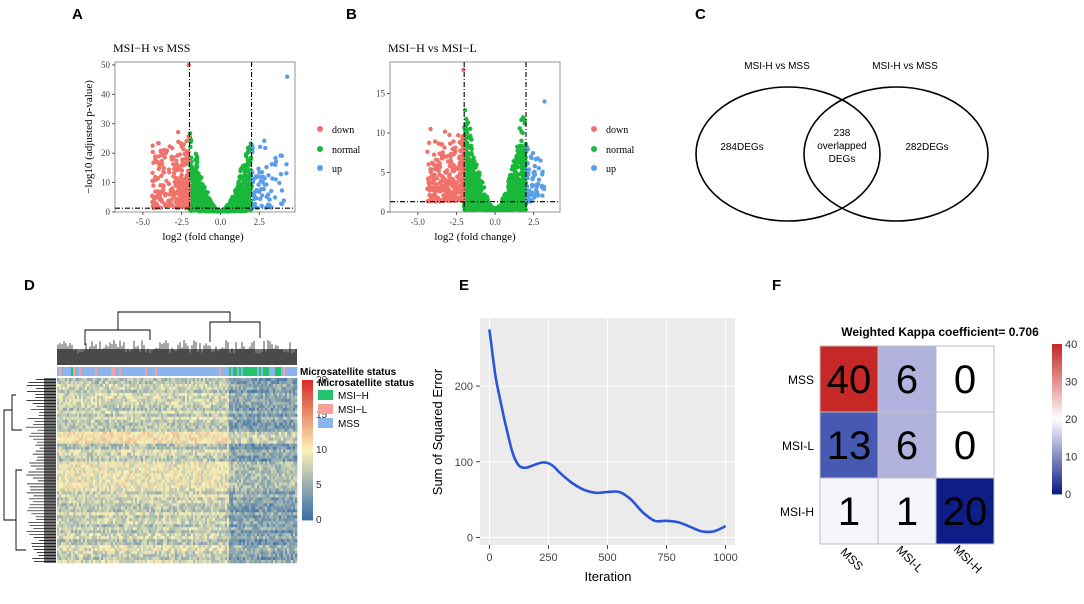 Image resolution: width=1084 pixels, height=604 pixels. I want to click on venn-right-count: 282DEGs, so click(926, 147).